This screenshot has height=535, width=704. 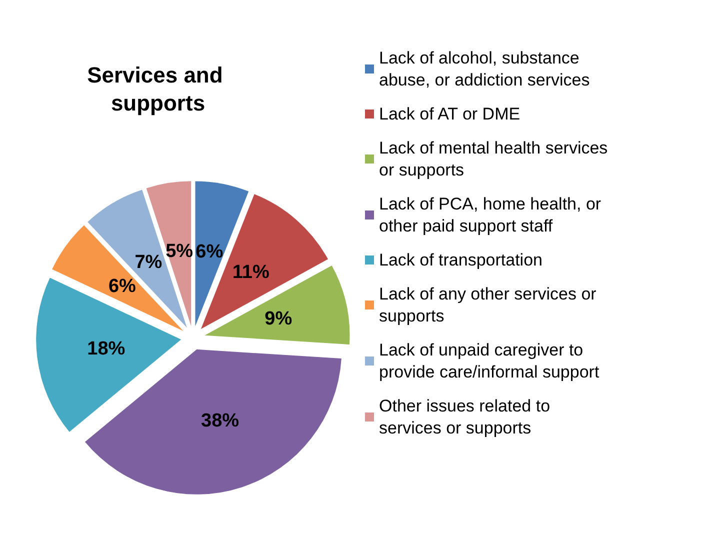 I want to click on data-label: 18%, so click(x=106, y=349).